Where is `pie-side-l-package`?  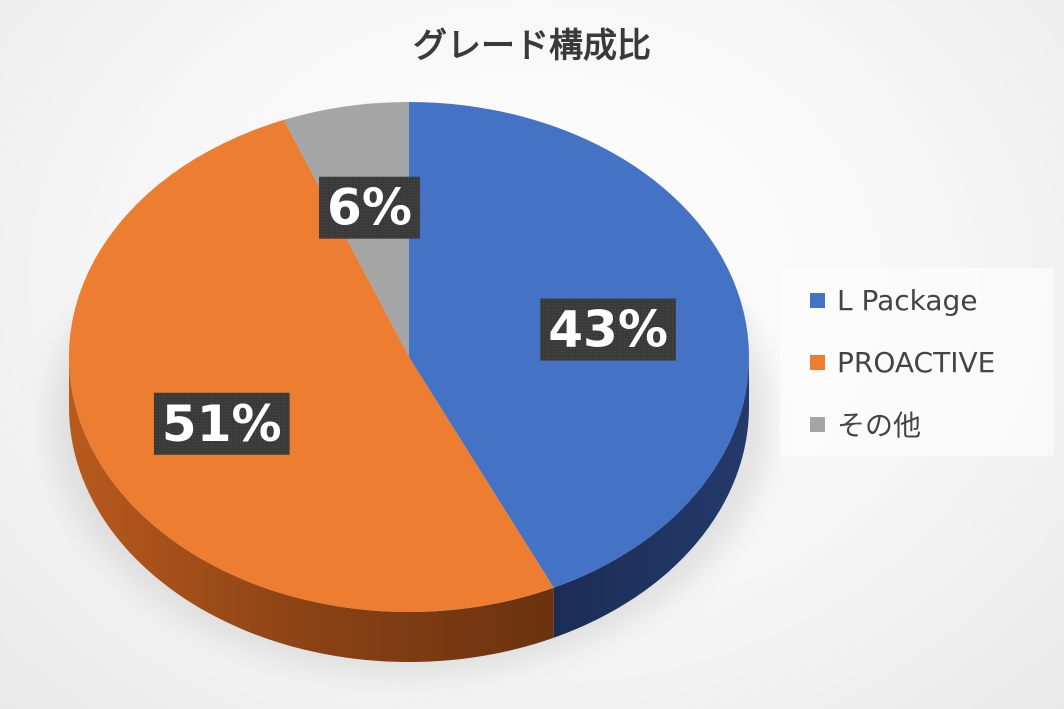
pie-side-l-package is located at coordinates (651, 497).